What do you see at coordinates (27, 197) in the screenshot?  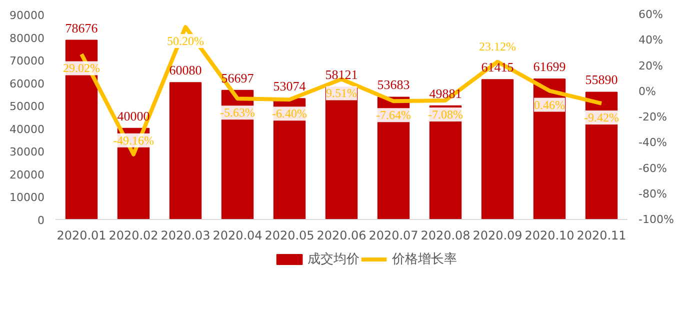 I see `y-tick-label: 10000` at bounding box center [27, 197].